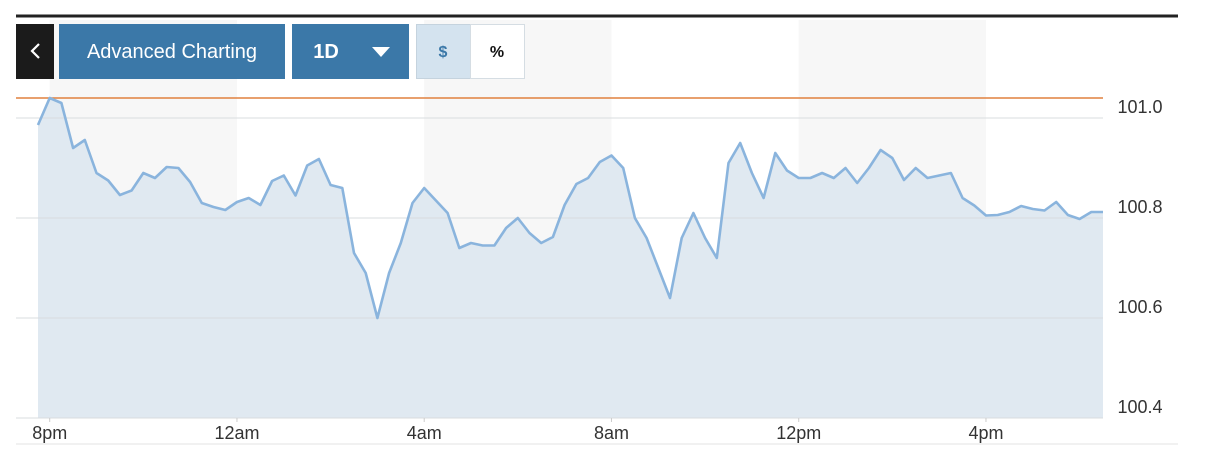 Image resolution: width=1210 pixels, height=461 pixels. Describe the element at coordinates (326, 52) in the screenshot. I see `range-label: 1D` at that location.